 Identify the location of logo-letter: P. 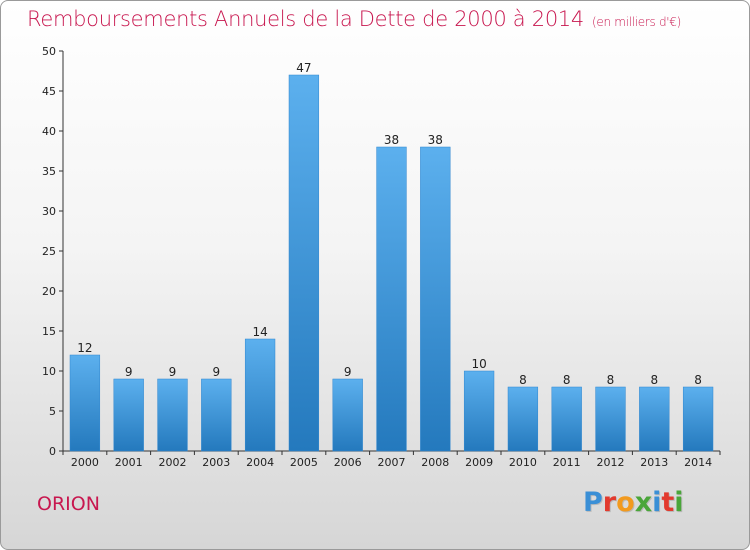
(593, 502).